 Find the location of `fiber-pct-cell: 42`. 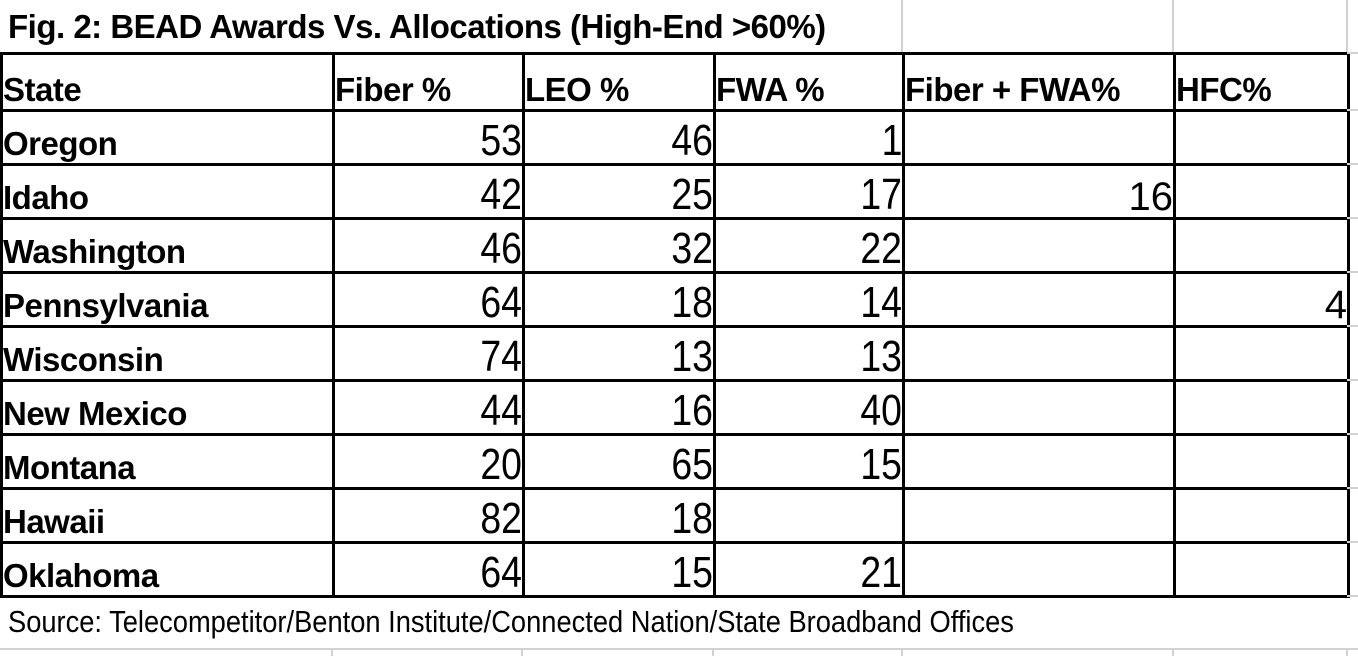

fiber-pct-cell: 42 is located at coordinates (428, 191).